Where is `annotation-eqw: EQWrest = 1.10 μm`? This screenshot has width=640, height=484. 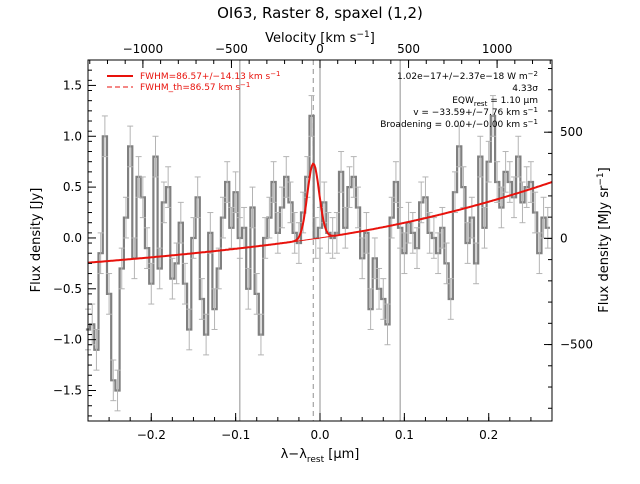 annotation-eqw: EQWrest = 1.10 μm is located at coordinates (495, 102).